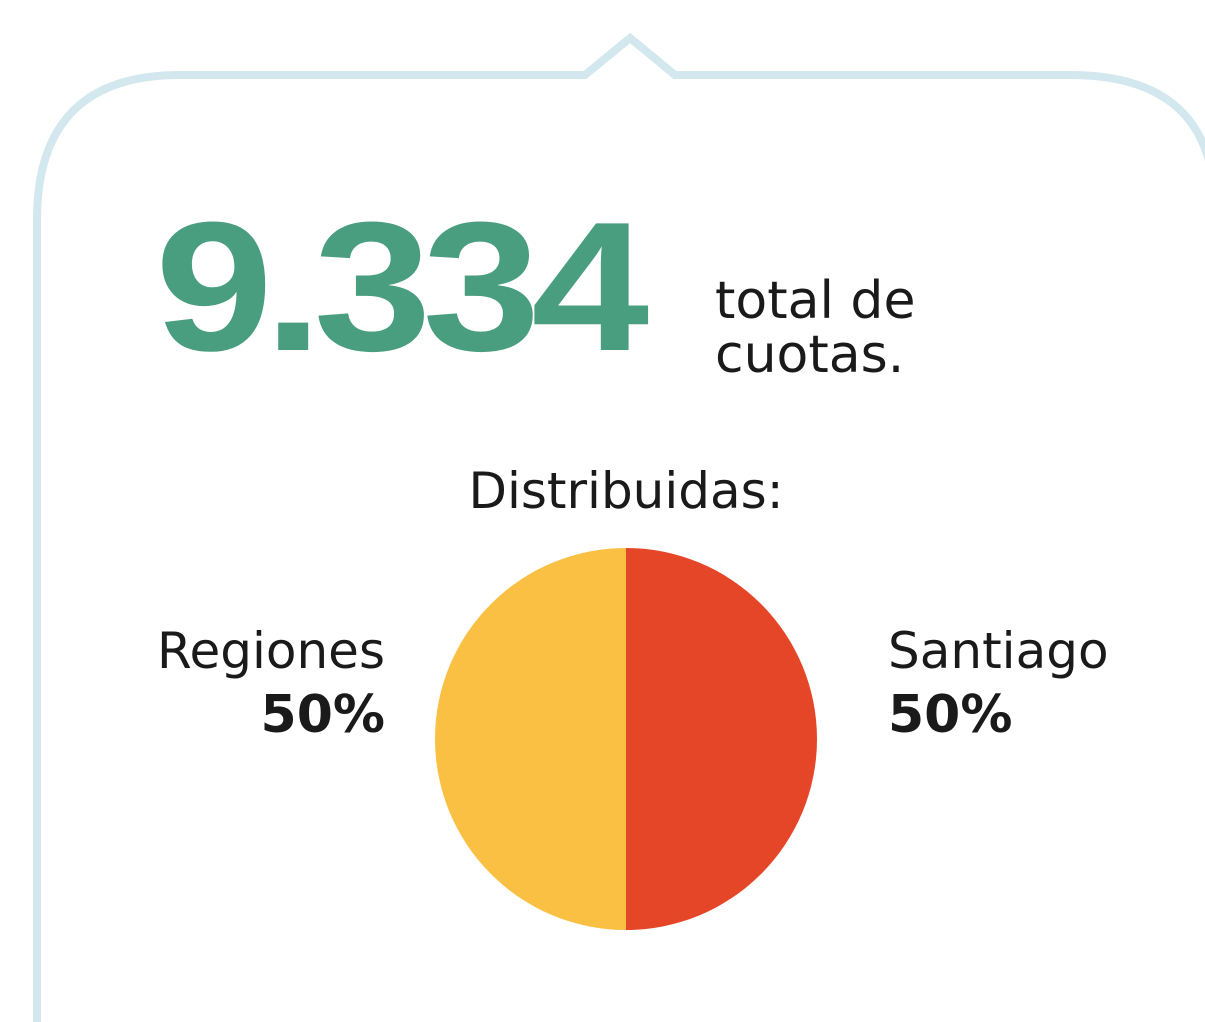  What do you see at coordinates (402, 286) in the screenshot?
I see `total-value: 9.334` at bounding box center [402, 286].